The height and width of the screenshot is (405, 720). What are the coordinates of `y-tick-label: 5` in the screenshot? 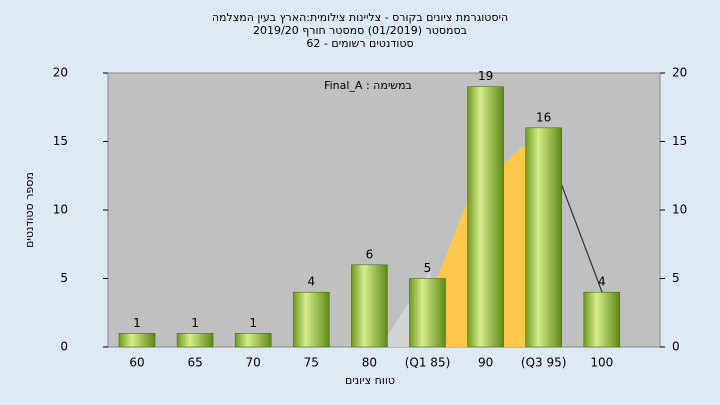 It's located at (64, 278).